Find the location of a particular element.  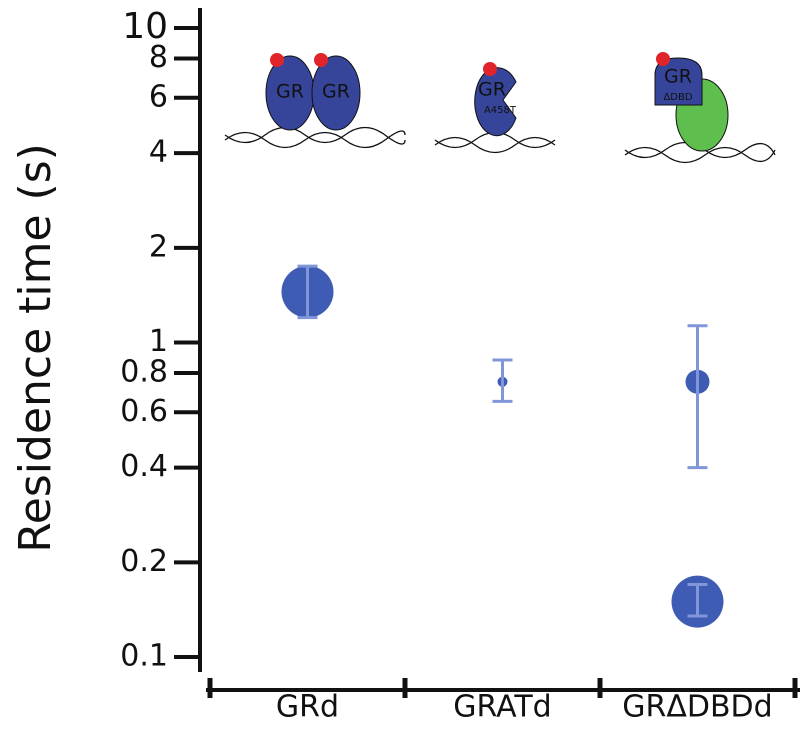

y-tick-label: 10 is located at coordinates (145, 26).